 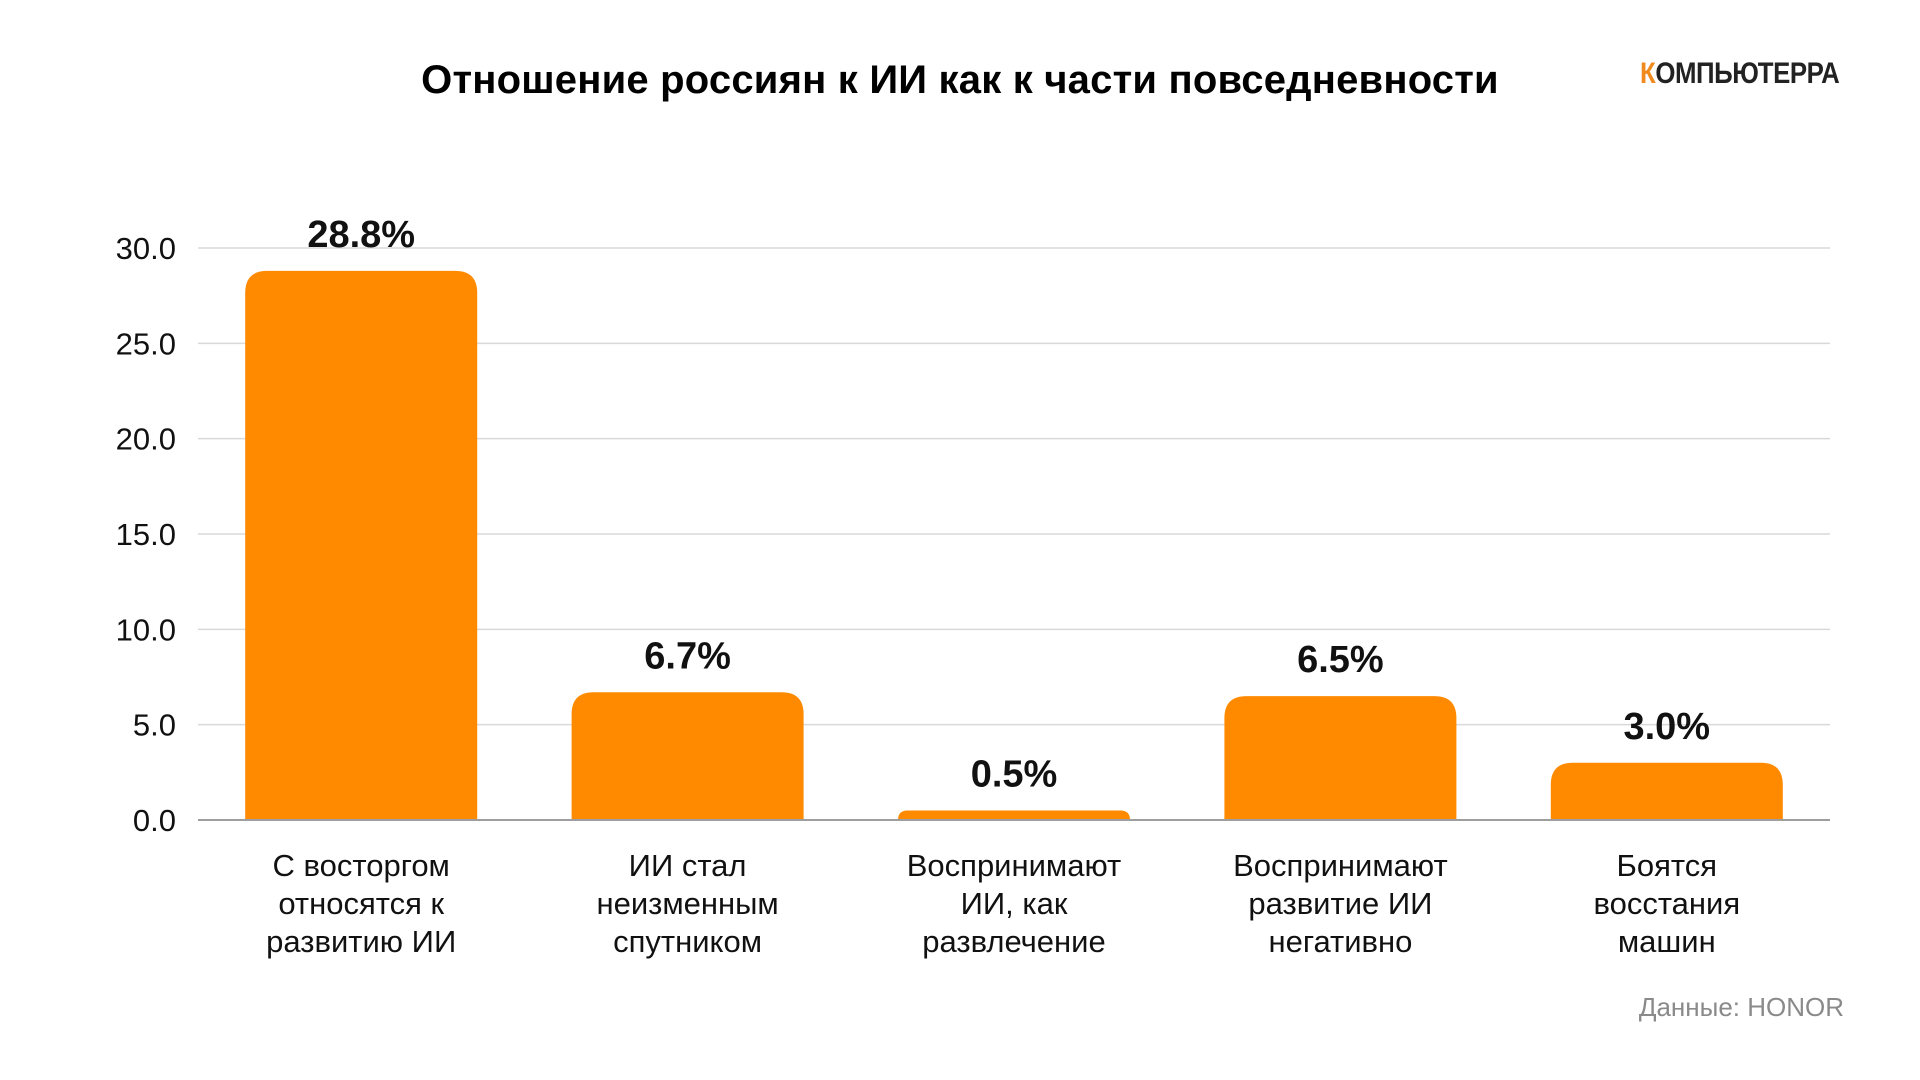 What do you see at coordinates (1014, 903) in the screenshot?
I see `x-category-label: ИИ, как` at bounding box center [1014, 903].